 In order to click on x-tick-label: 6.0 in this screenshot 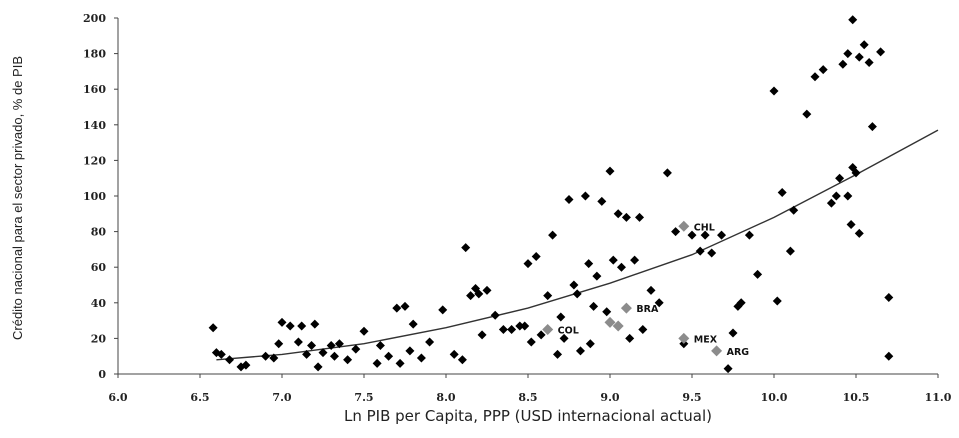, I will do `click(117, 397)`.